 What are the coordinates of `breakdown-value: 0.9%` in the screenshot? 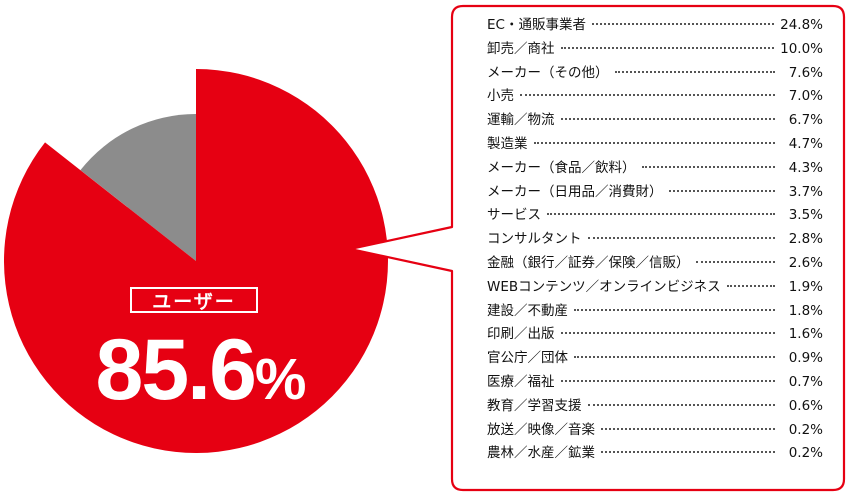 It's located at (805, 358).